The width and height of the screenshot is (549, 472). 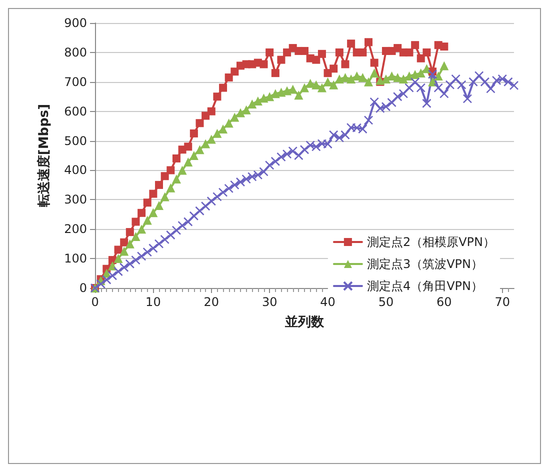 I want to click on x-tick-label: 20, so click(x=212, y=302).